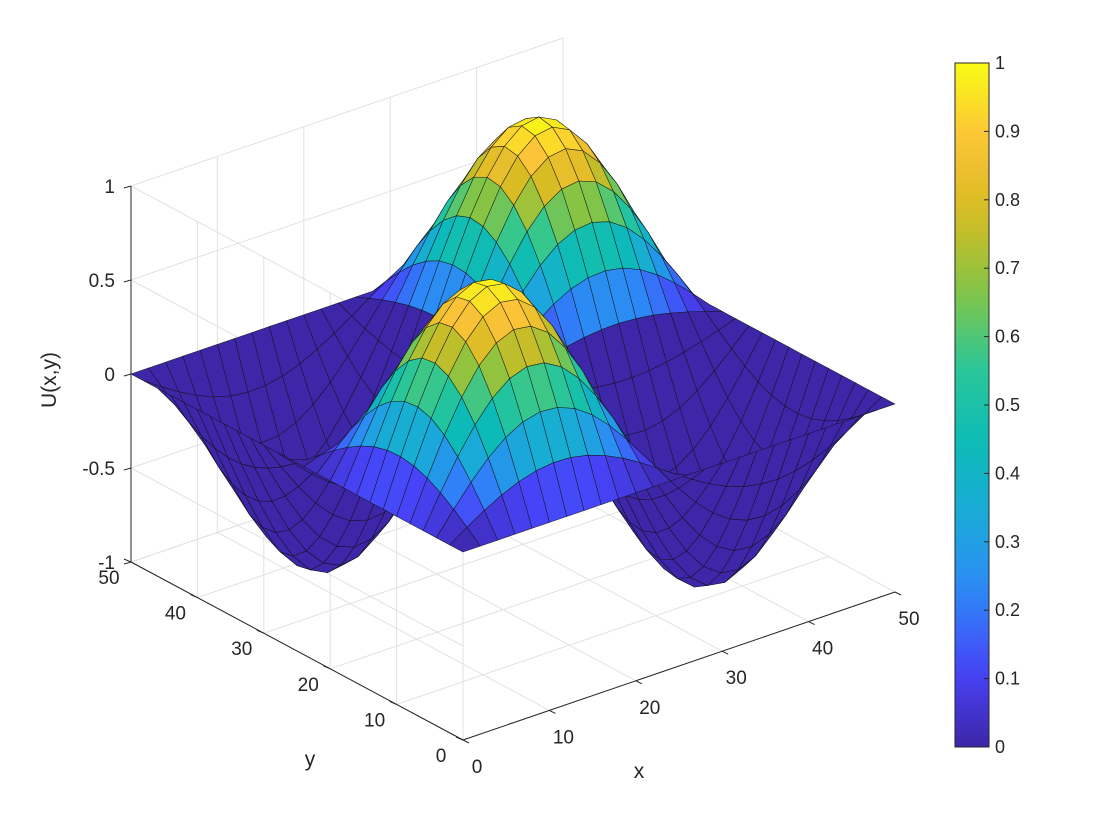  I want to click on x-tick-label: 20, so click(649, 708).